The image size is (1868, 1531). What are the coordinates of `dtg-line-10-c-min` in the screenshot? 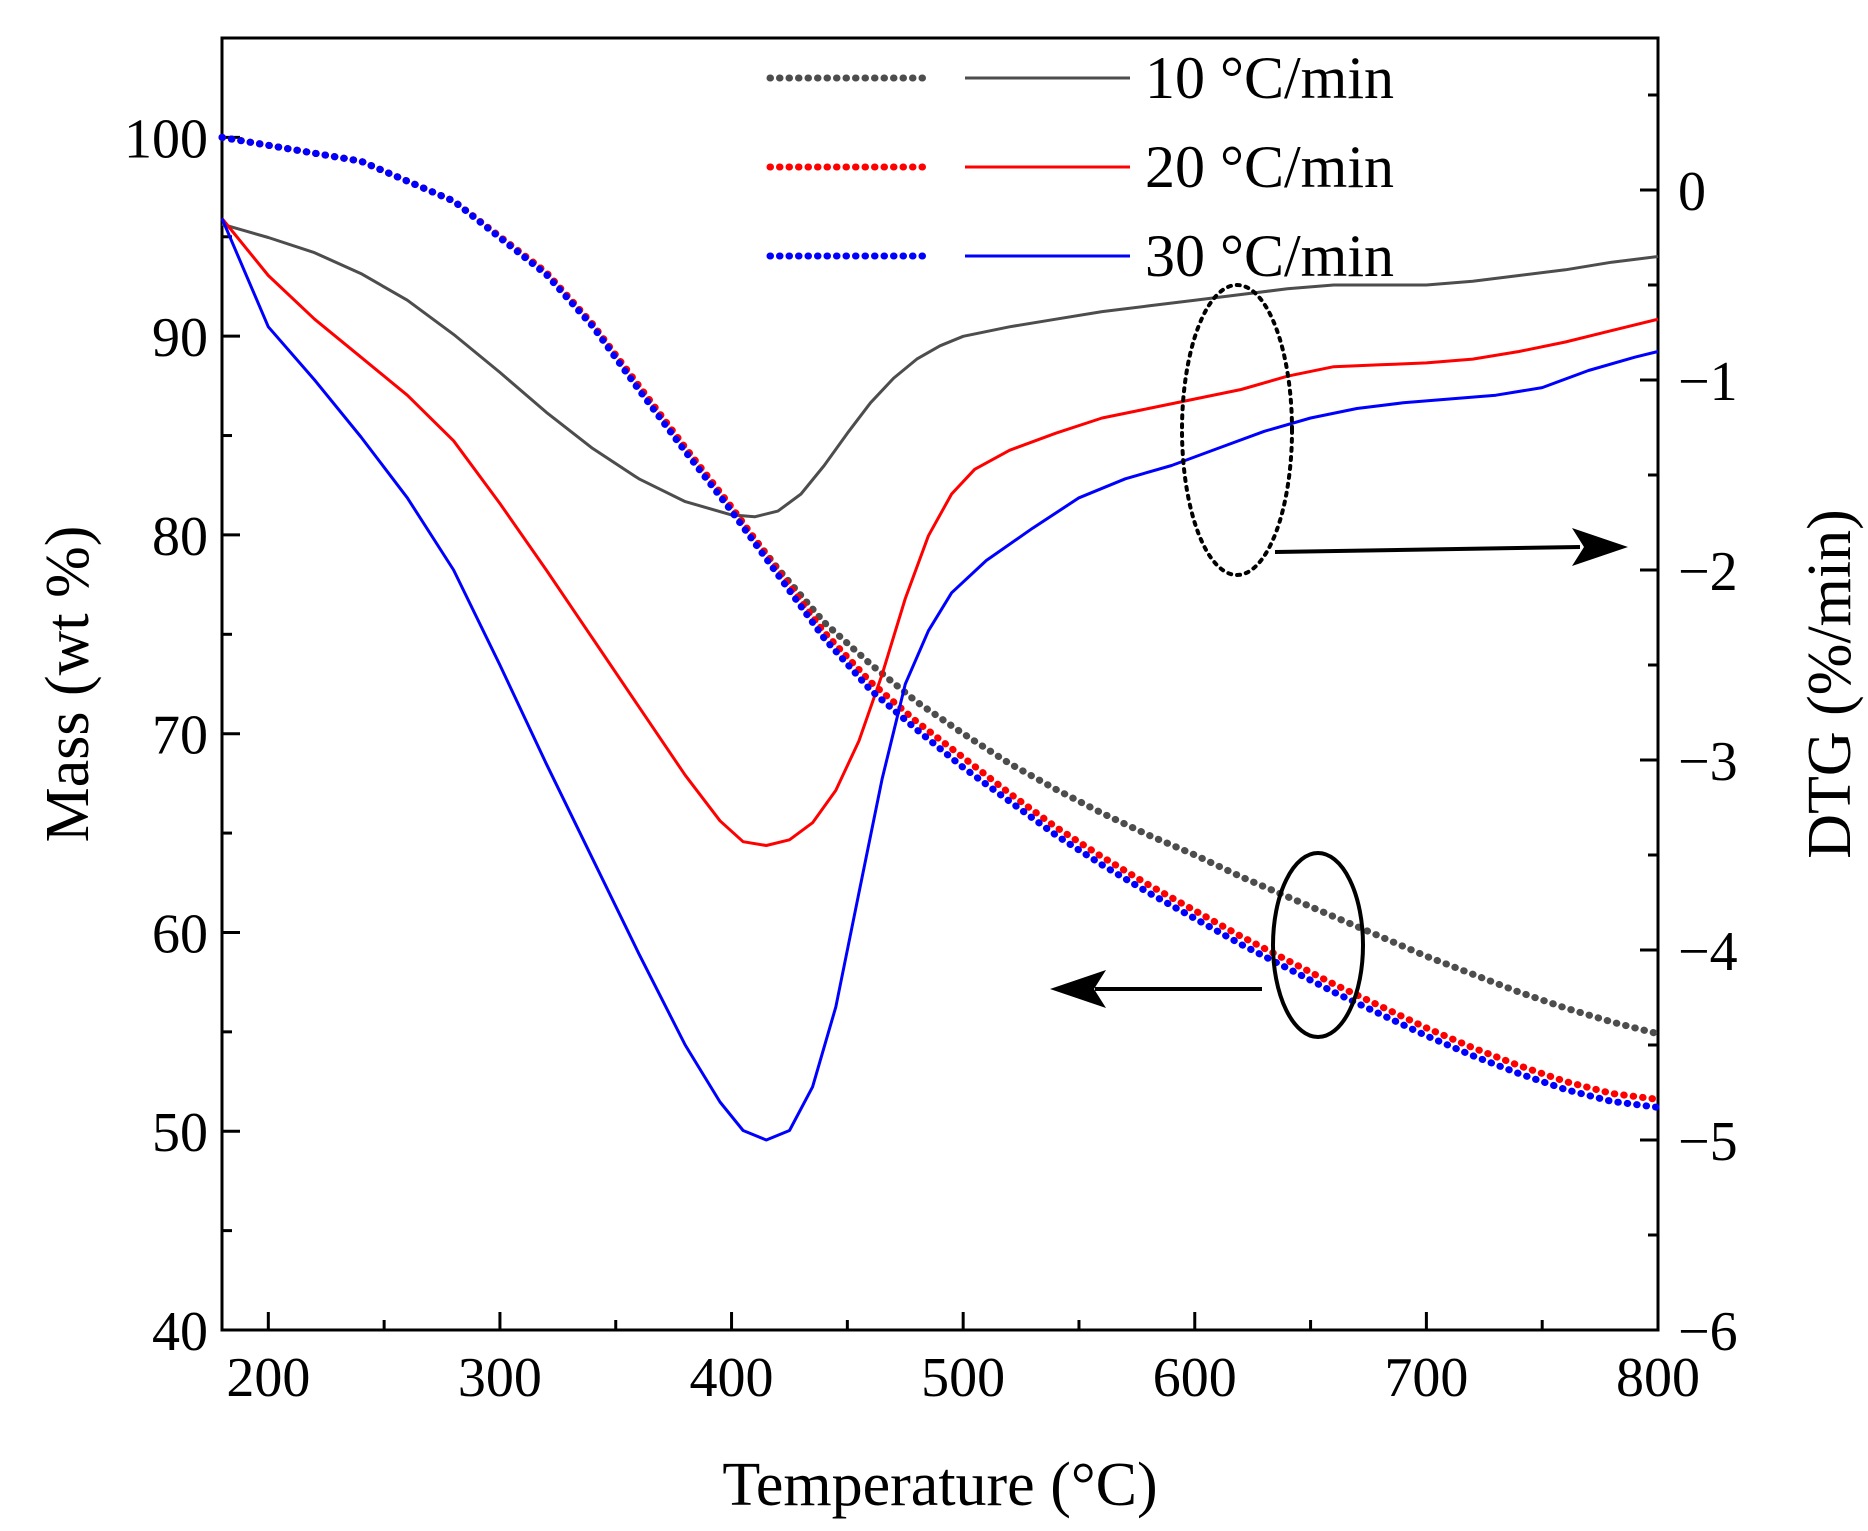 It's located at (940, 370).